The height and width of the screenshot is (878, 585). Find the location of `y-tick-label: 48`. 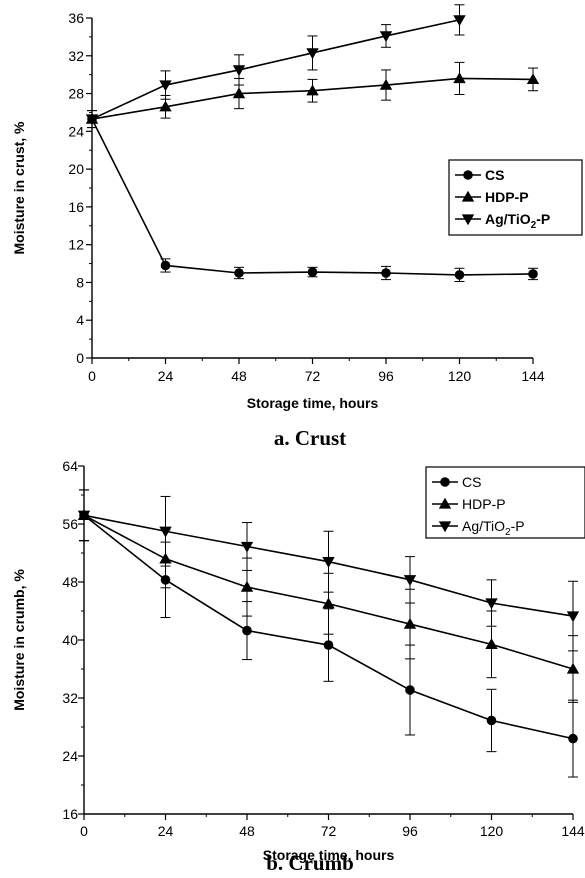

y-tick-label: 48 is located at coordinates (70, 582).